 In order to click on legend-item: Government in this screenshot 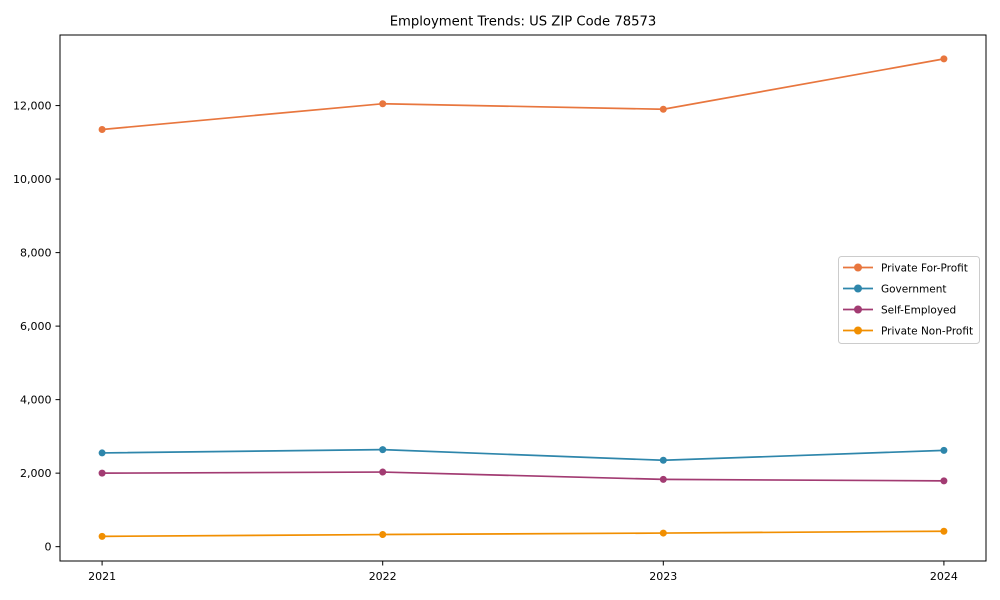, I will do `click(894, 289)`.